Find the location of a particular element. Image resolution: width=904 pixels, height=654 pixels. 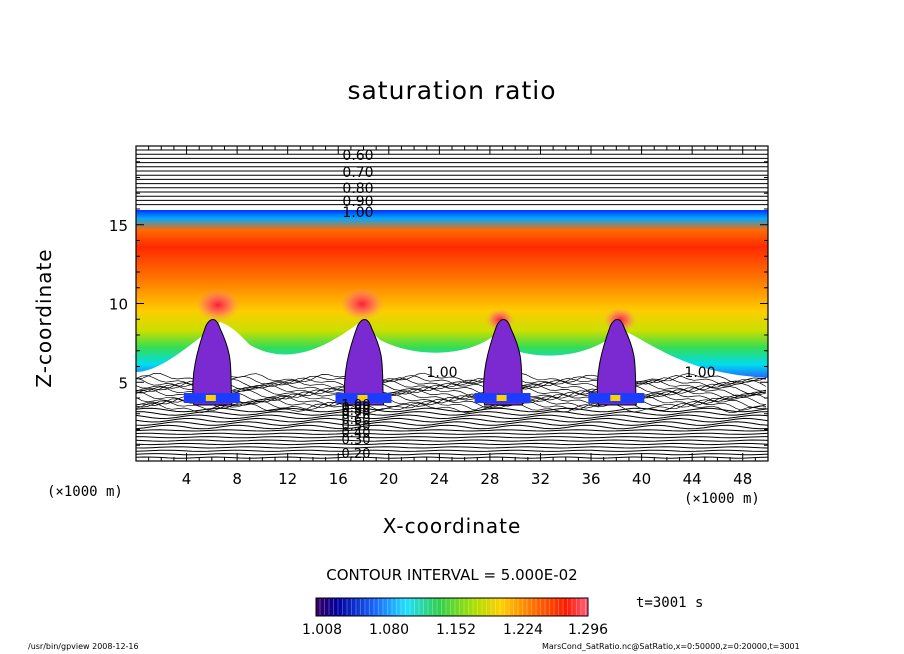

x-unit-label-right: (×1000 m) is located at coordinates (722, 499).